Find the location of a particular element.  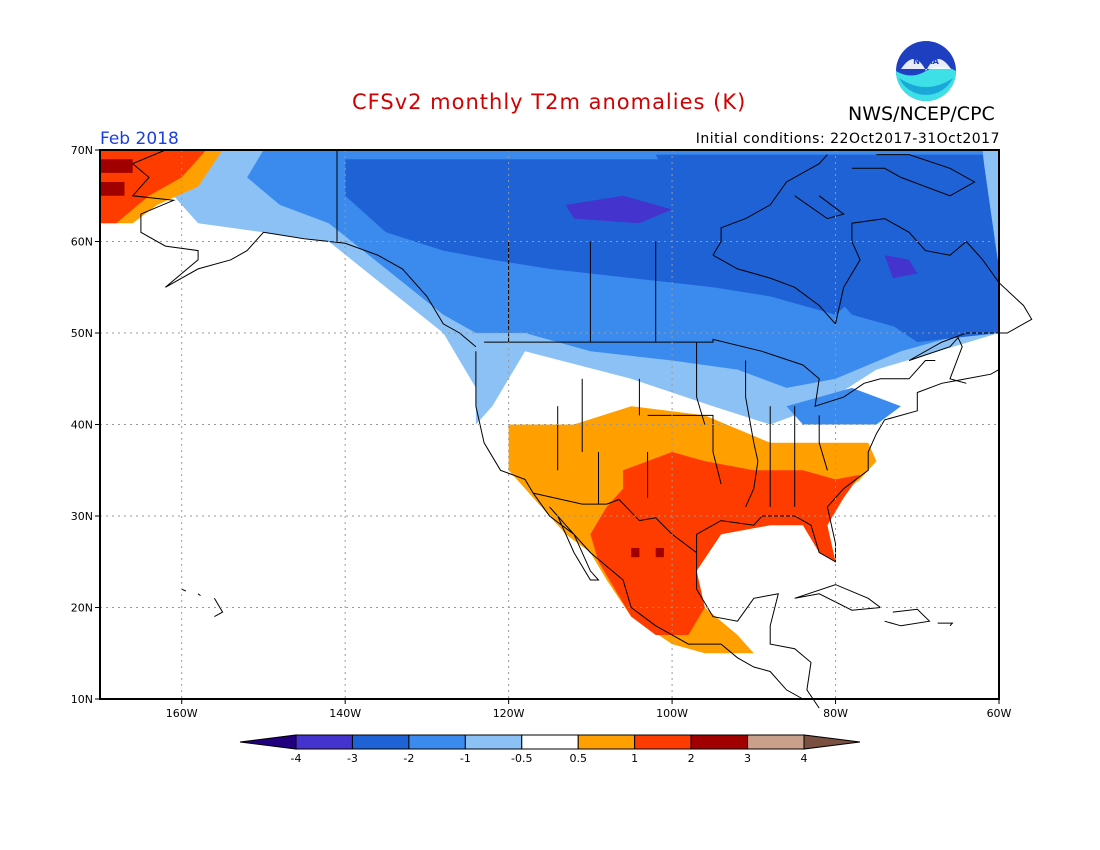

noaa-logo: NOAA is located at coordinates (926, 71).